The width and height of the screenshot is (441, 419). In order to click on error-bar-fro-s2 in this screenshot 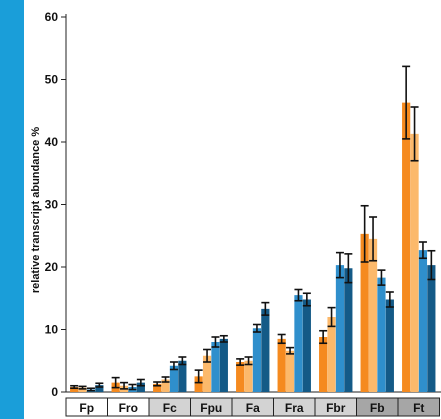, I will do `click(124, 385)`.